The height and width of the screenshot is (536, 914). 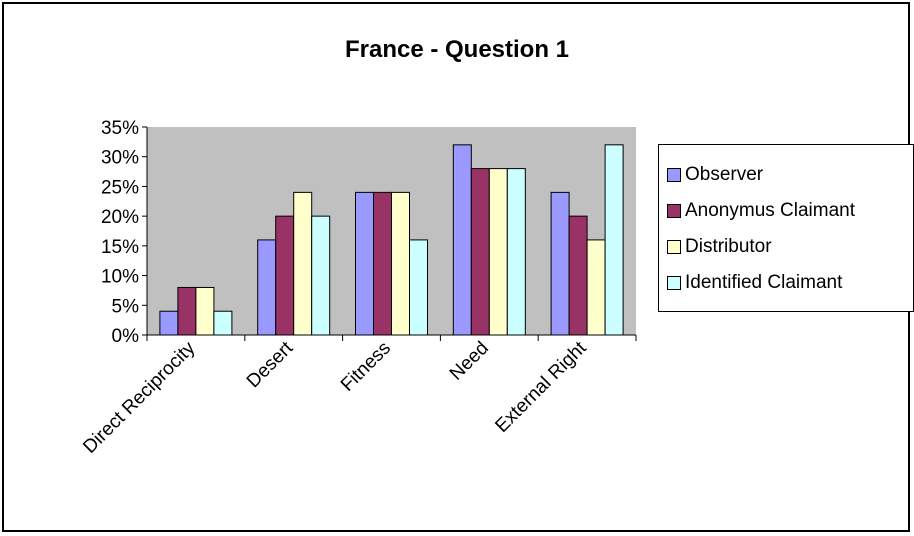 I want to click on legend-item: Observer, so click(x=786, y=175).